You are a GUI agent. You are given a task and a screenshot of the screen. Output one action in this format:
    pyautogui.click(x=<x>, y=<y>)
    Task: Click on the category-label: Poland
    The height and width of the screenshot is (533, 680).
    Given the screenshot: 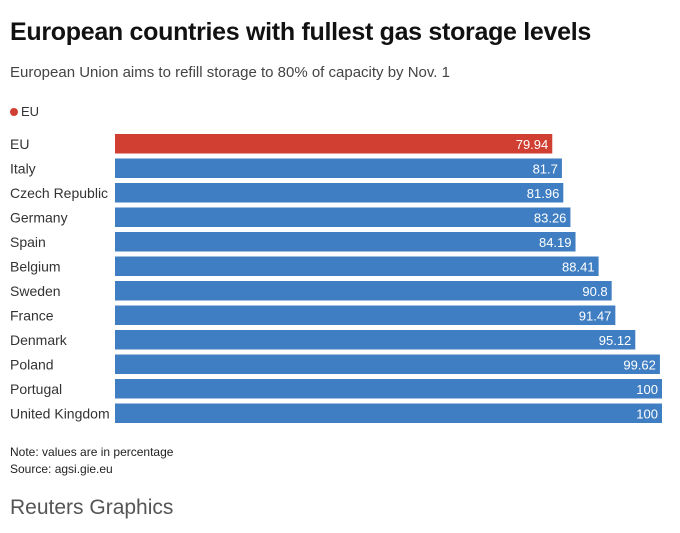 What is the action you would take?
    pyautogui.click(x=32, y=364)
    